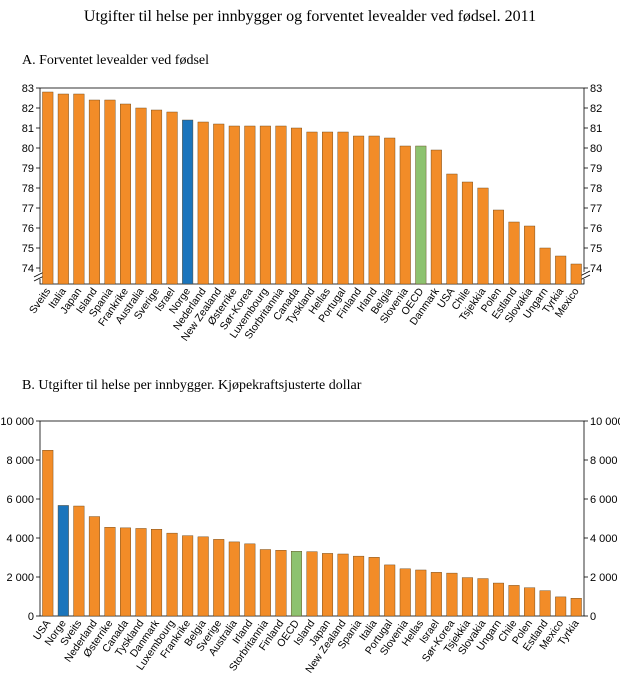 The height and width of the screenshot is (696, 620). I want to click on y-tick-label-right: 80, so click(596, 149).